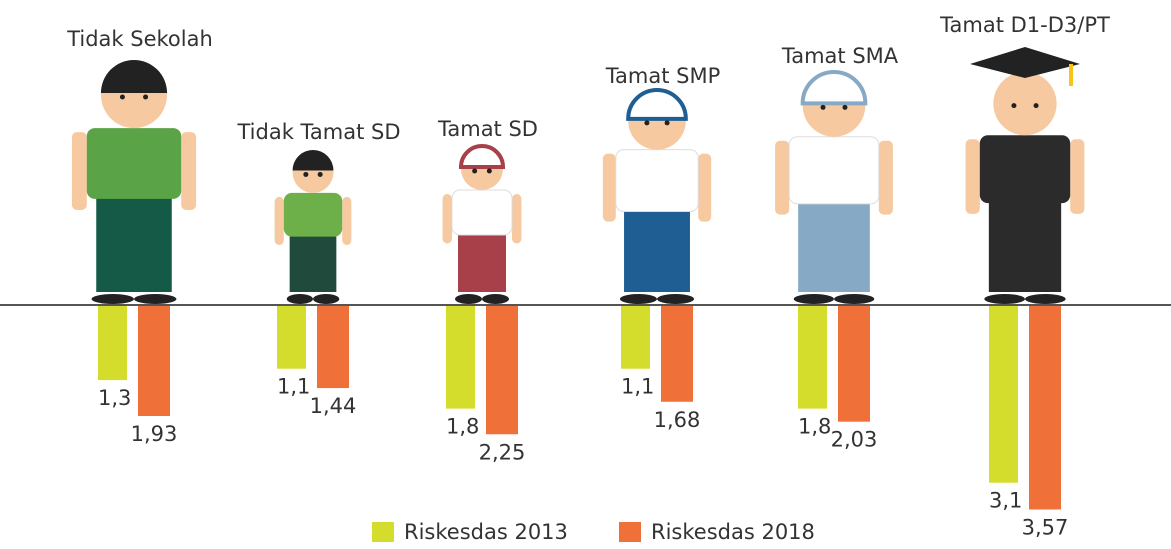  I want to click on mortarboard, so click(1025, 62).